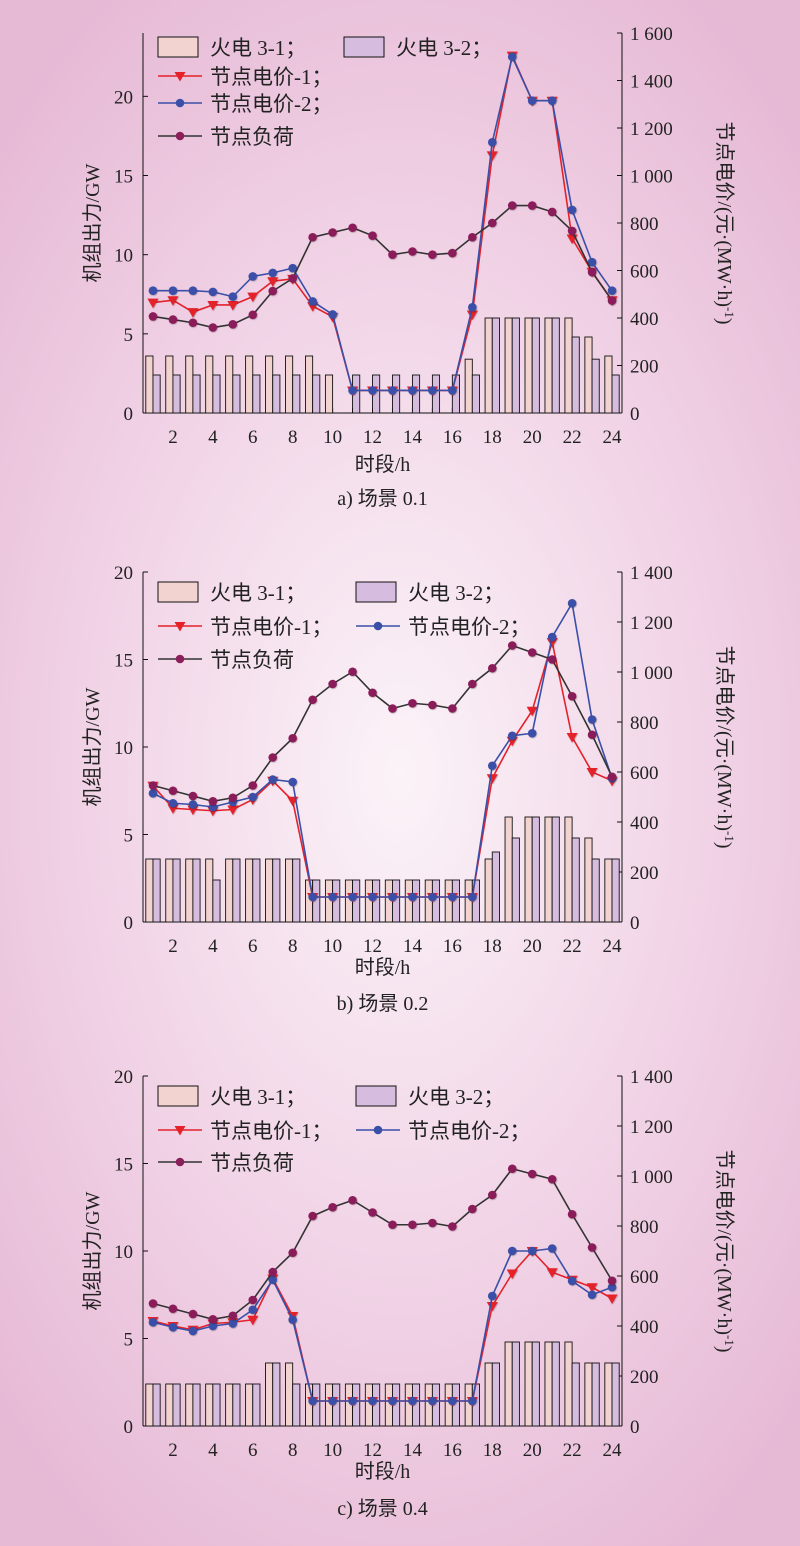  Describe the element at coordinates (173, 437) in the screenshot. I see `x-tick-label: 2` at that location.